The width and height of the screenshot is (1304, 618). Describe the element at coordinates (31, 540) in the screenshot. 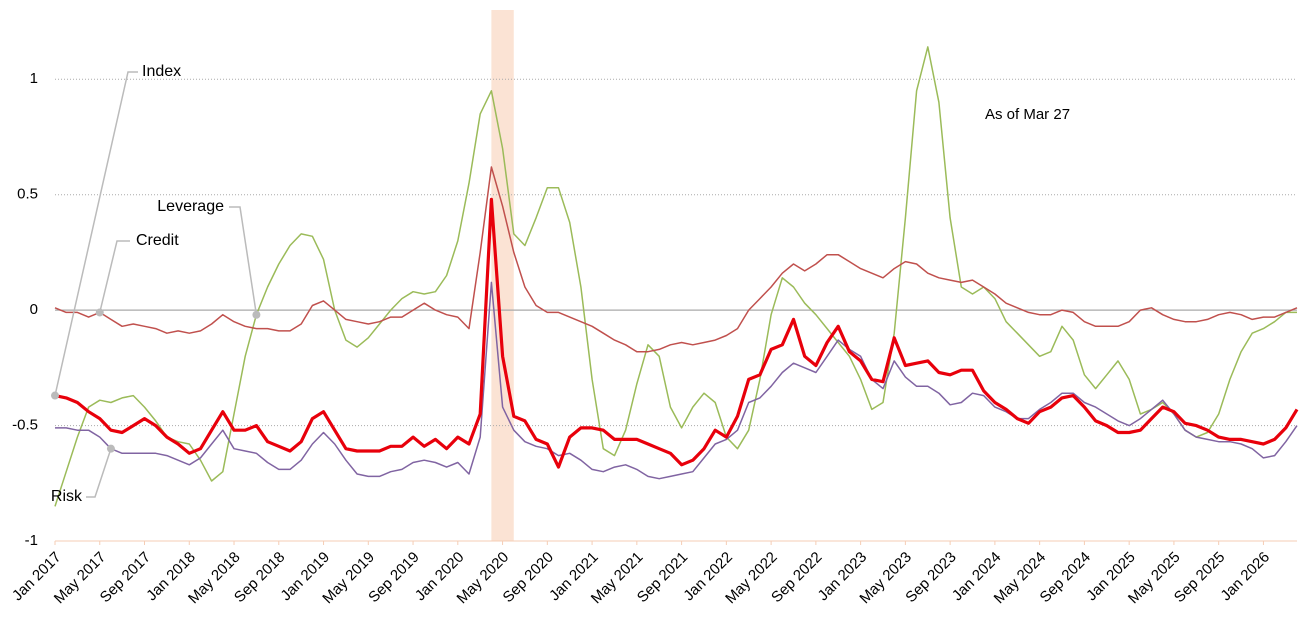

I see `y-tick-label: -1` at that location.